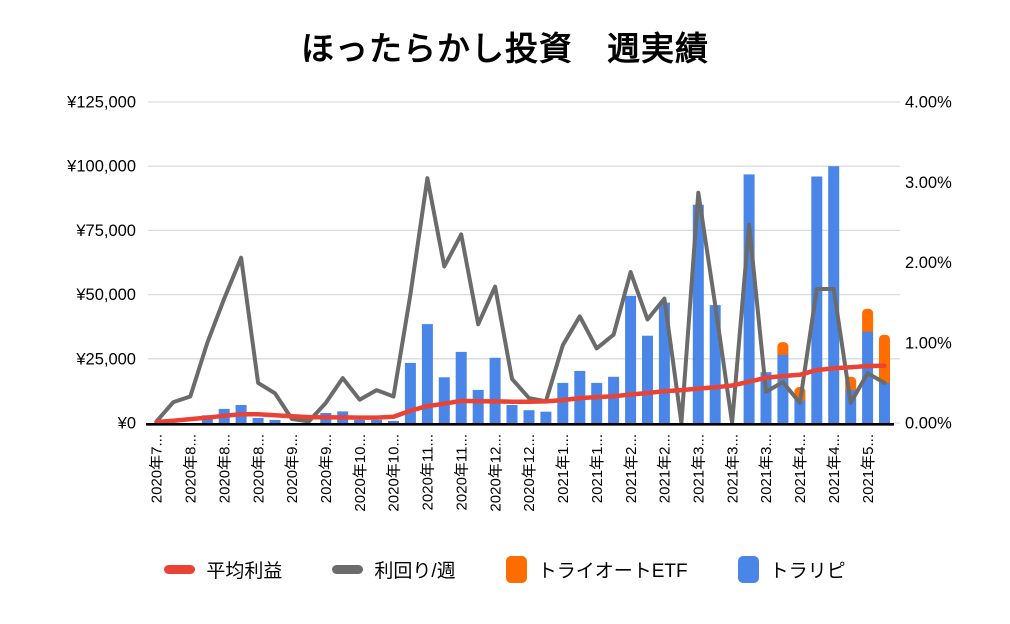 The height and width of the screenshot is (624, 1010). Describe the element at coordinates (928, 103) in the screenshot. I see `right-axis-label: 4.00%` at that location.